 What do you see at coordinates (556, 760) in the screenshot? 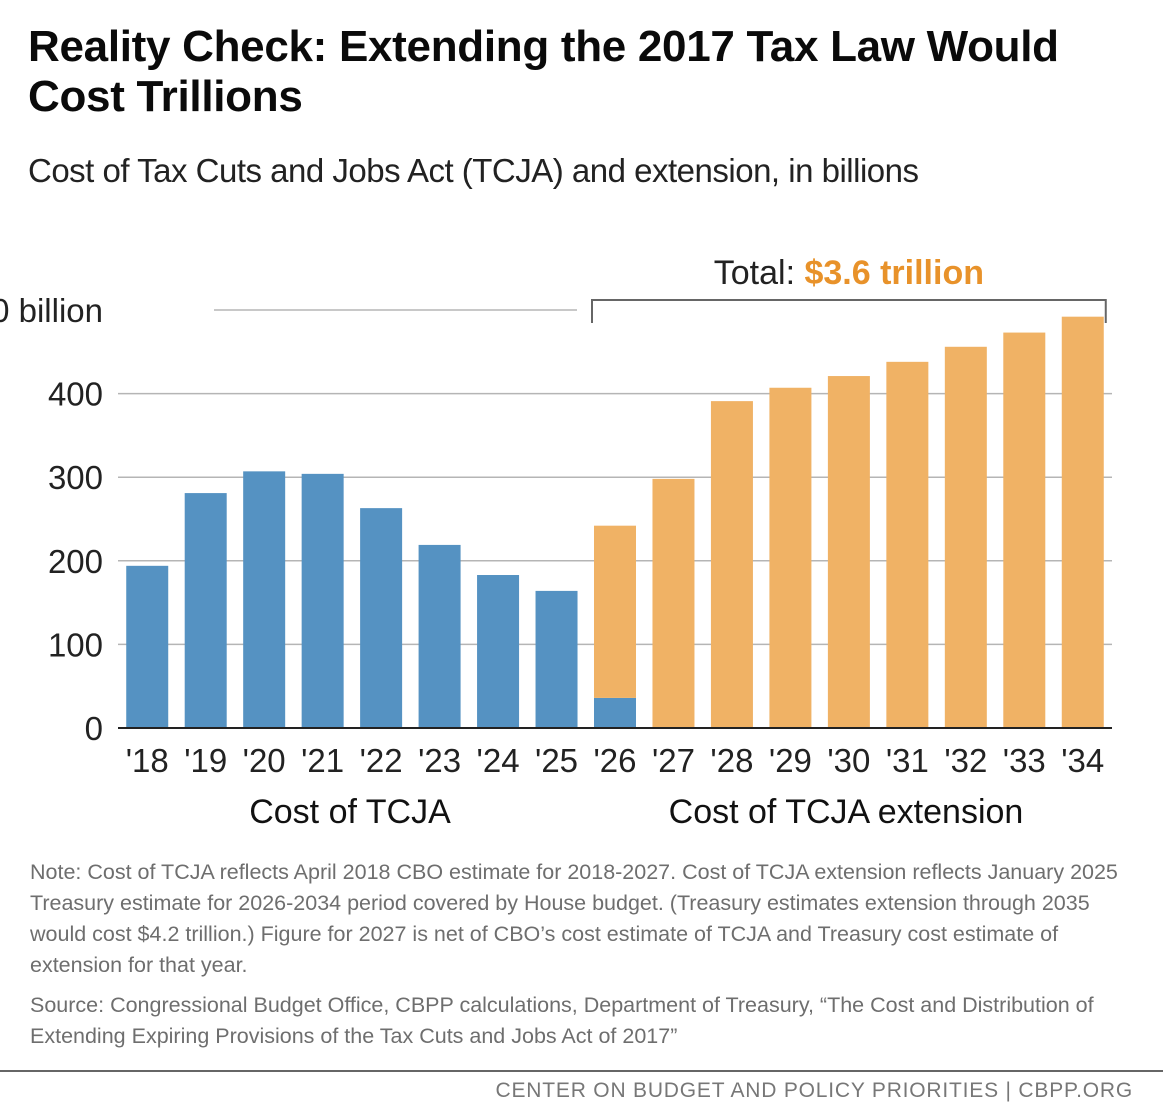
I see `x-tick-label: '25` at bounding box center [556, 760].